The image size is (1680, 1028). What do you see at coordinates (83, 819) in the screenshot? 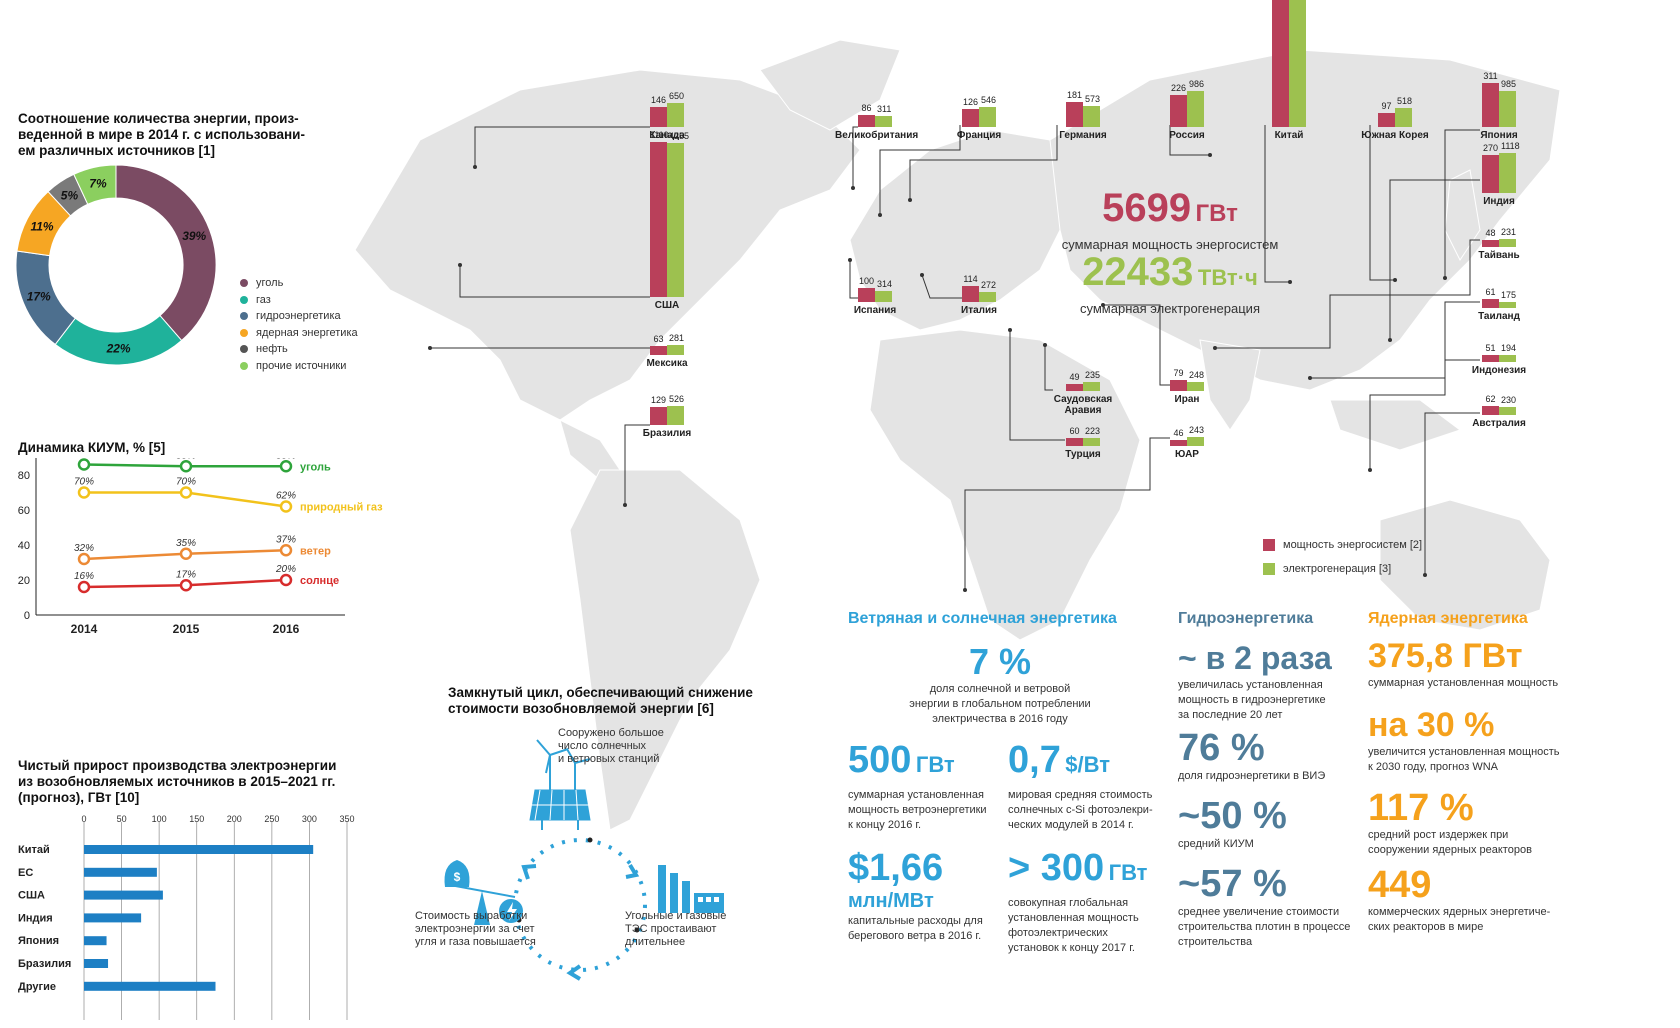
I see `growth-xtick: 0` at bounding box center [83, 819].